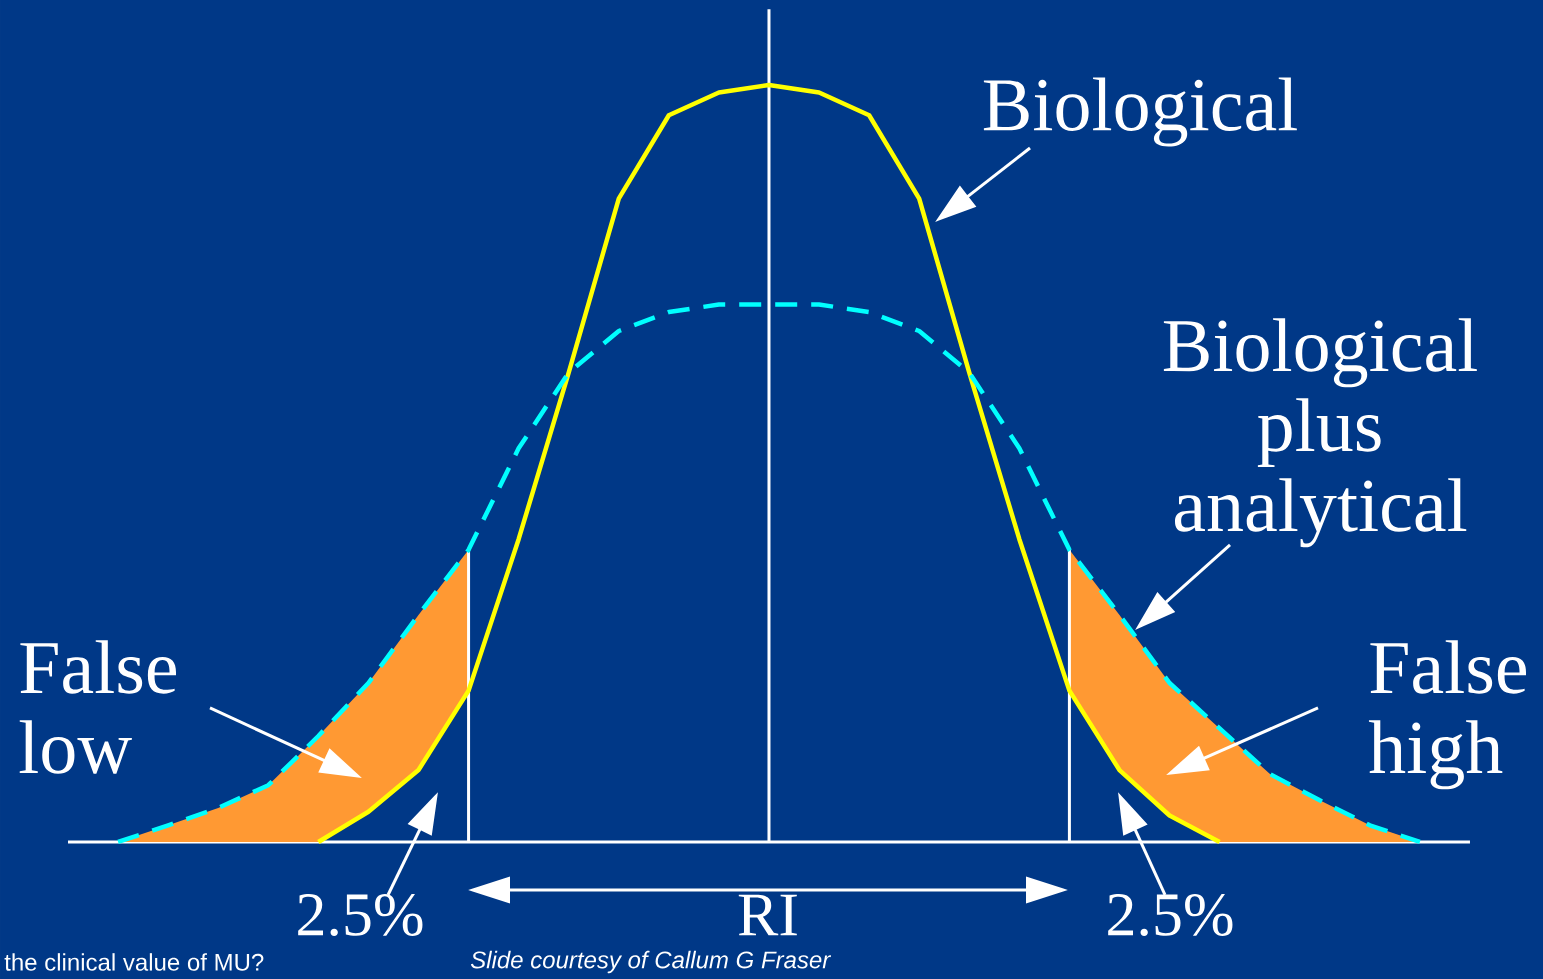 This screenshot has height=979, width=1543. Describe the element at coordinates (1447, 715) in the screenshot. I see `annotation: False high` at that location.